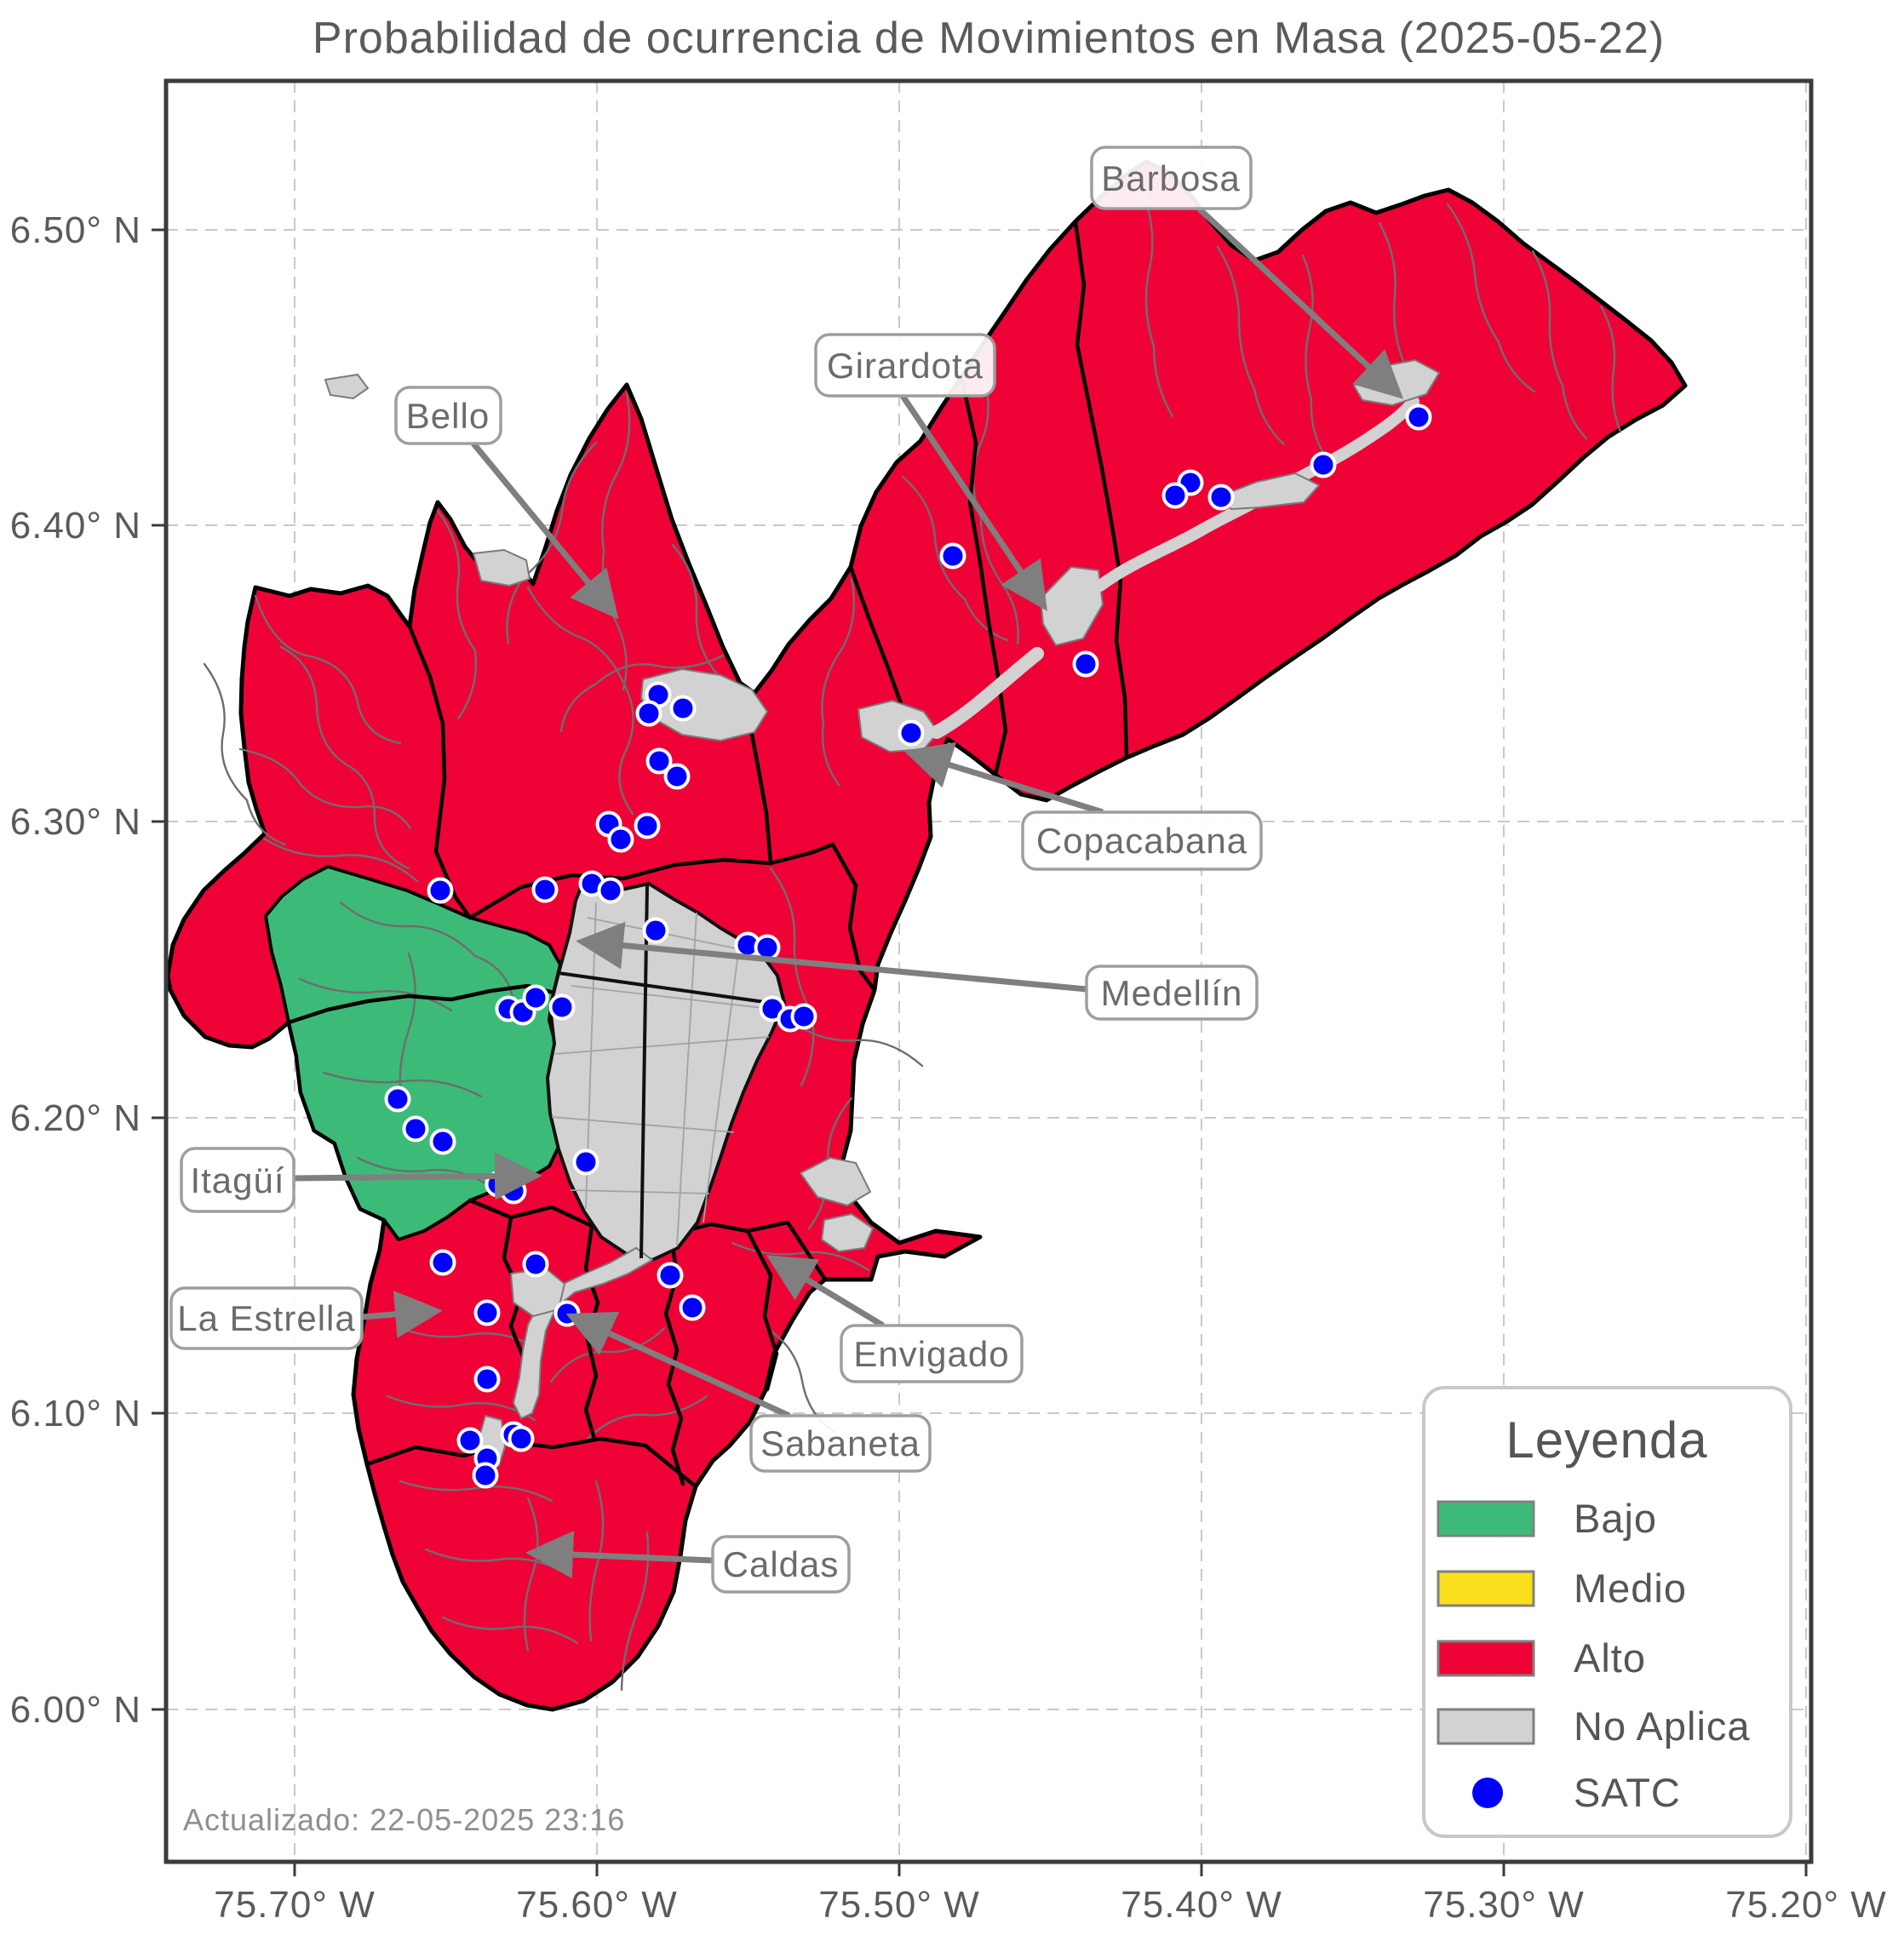  I want to click on y-tick-6-50: 6.50° N, so click(75, 230).